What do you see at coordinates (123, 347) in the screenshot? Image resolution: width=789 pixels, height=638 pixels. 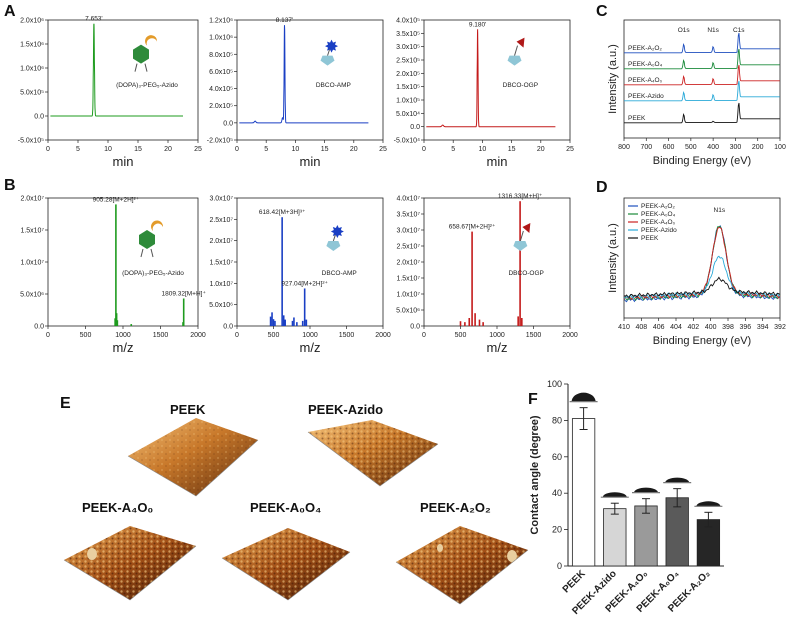 I see `x-axis-label: m/z` at bounding box center [123, 347].